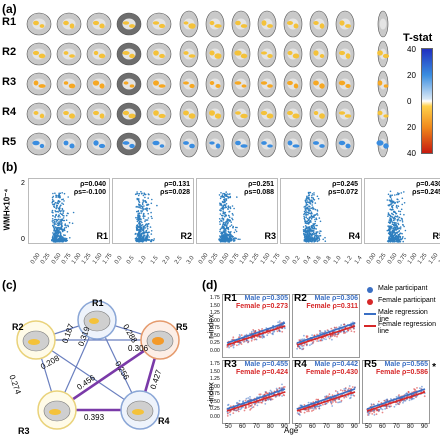  I want to click on panel-b-xtick: 0.75, so click(66, 259).